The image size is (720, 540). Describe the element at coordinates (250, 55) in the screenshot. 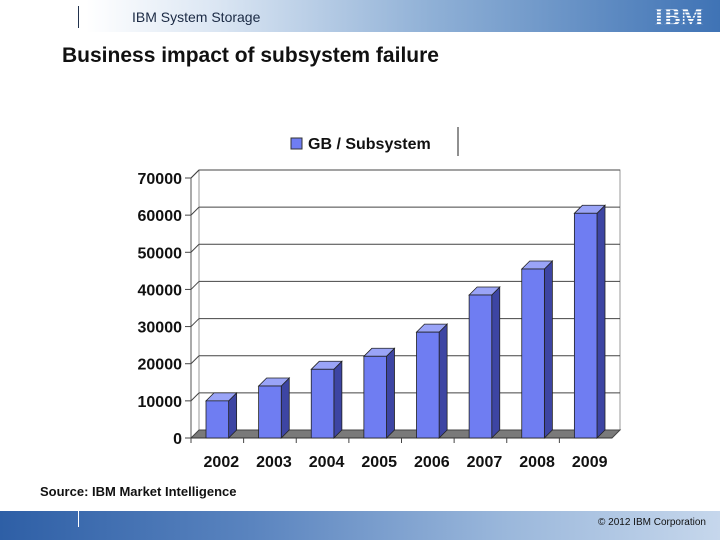

I see `slide-title: Business impact of subsystem failure` at that location.